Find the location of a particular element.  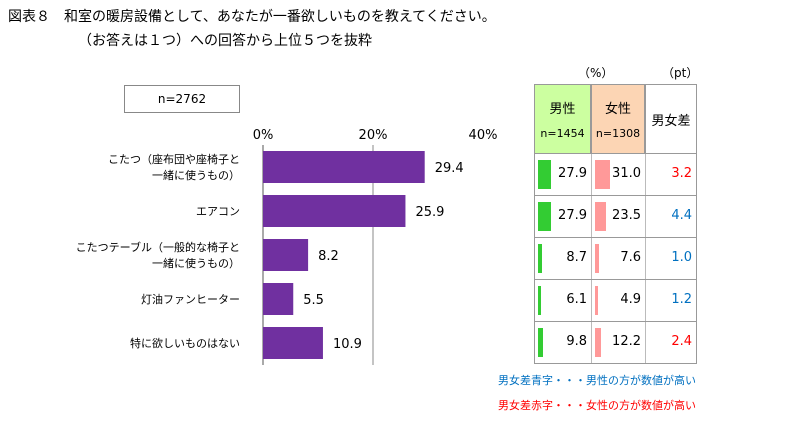

diff-value: 1.2 is located at coordinates (681, 299).